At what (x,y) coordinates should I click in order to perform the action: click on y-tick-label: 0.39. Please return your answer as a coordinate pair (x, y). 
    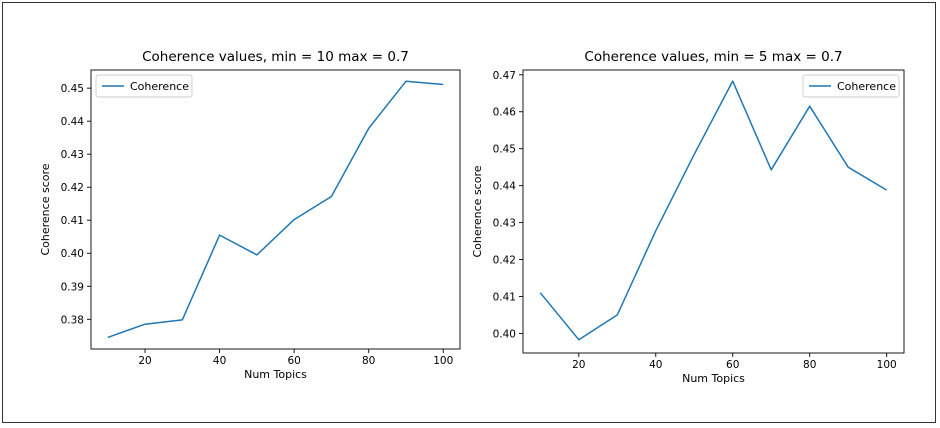
    Looking at the image, I should click on (72, 287).